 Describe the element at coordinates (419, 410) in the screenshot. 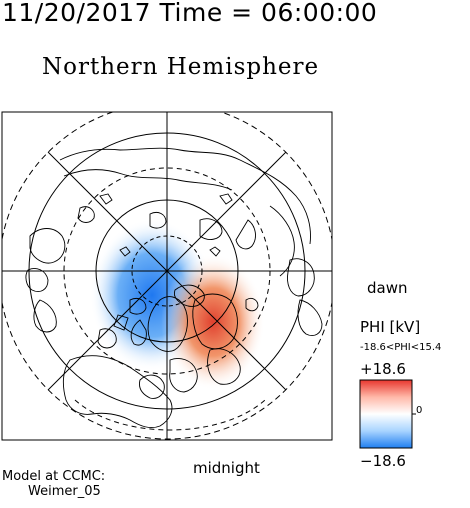

I see `colorbar-zero-label: 0` at that location.